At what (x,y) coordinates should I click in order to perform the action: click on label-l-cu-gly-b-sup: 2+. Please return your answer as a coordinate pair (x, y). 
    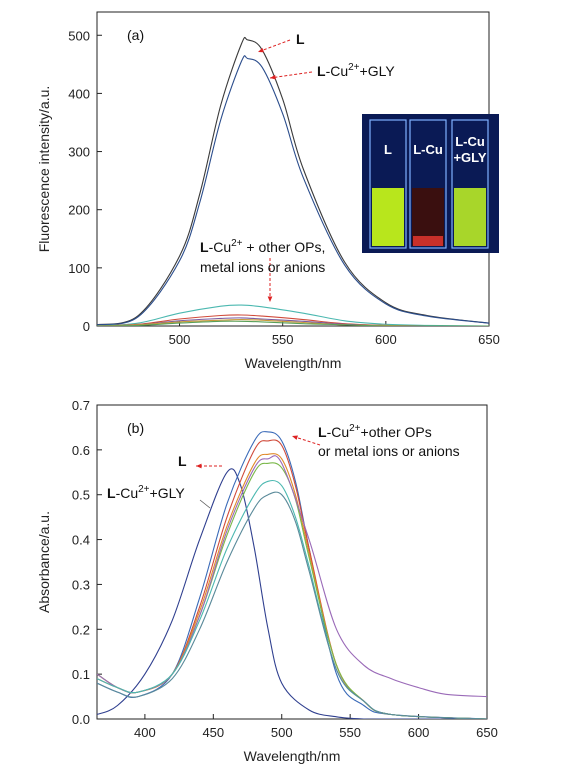
    Looking at the image, I should click on (144, 489).